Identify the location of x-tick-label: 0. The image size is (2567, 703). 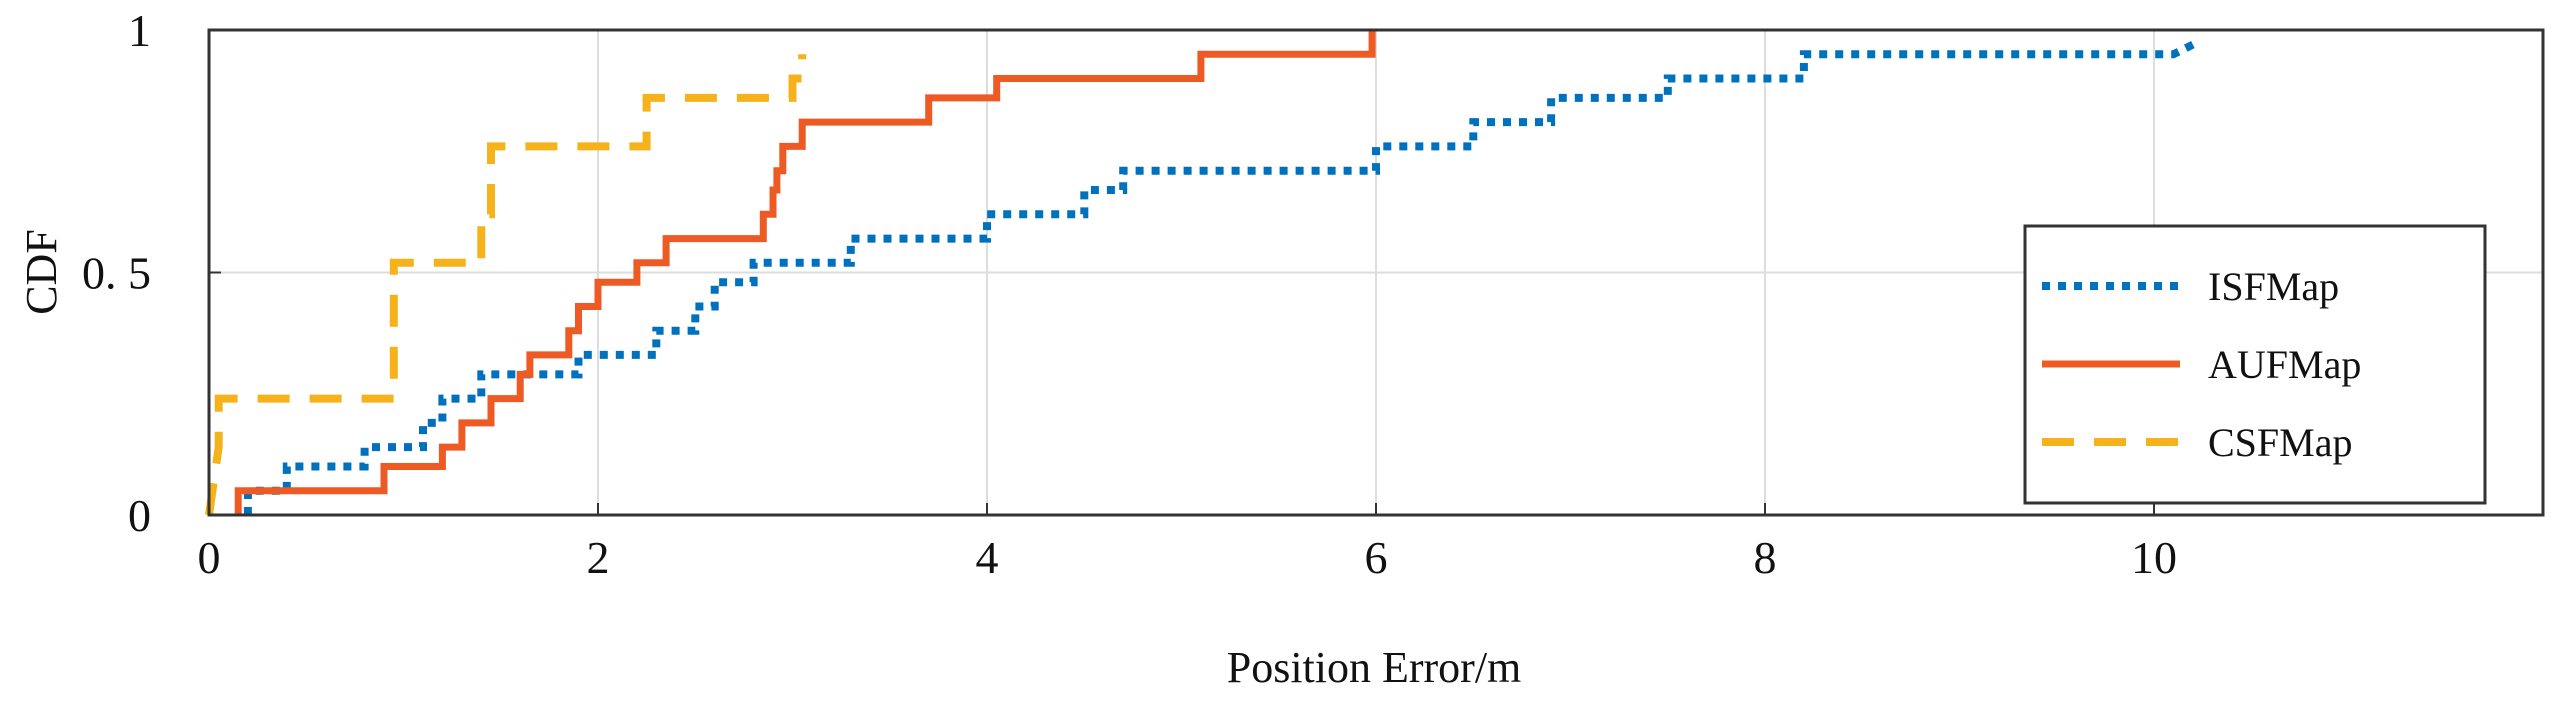
(209, 557).